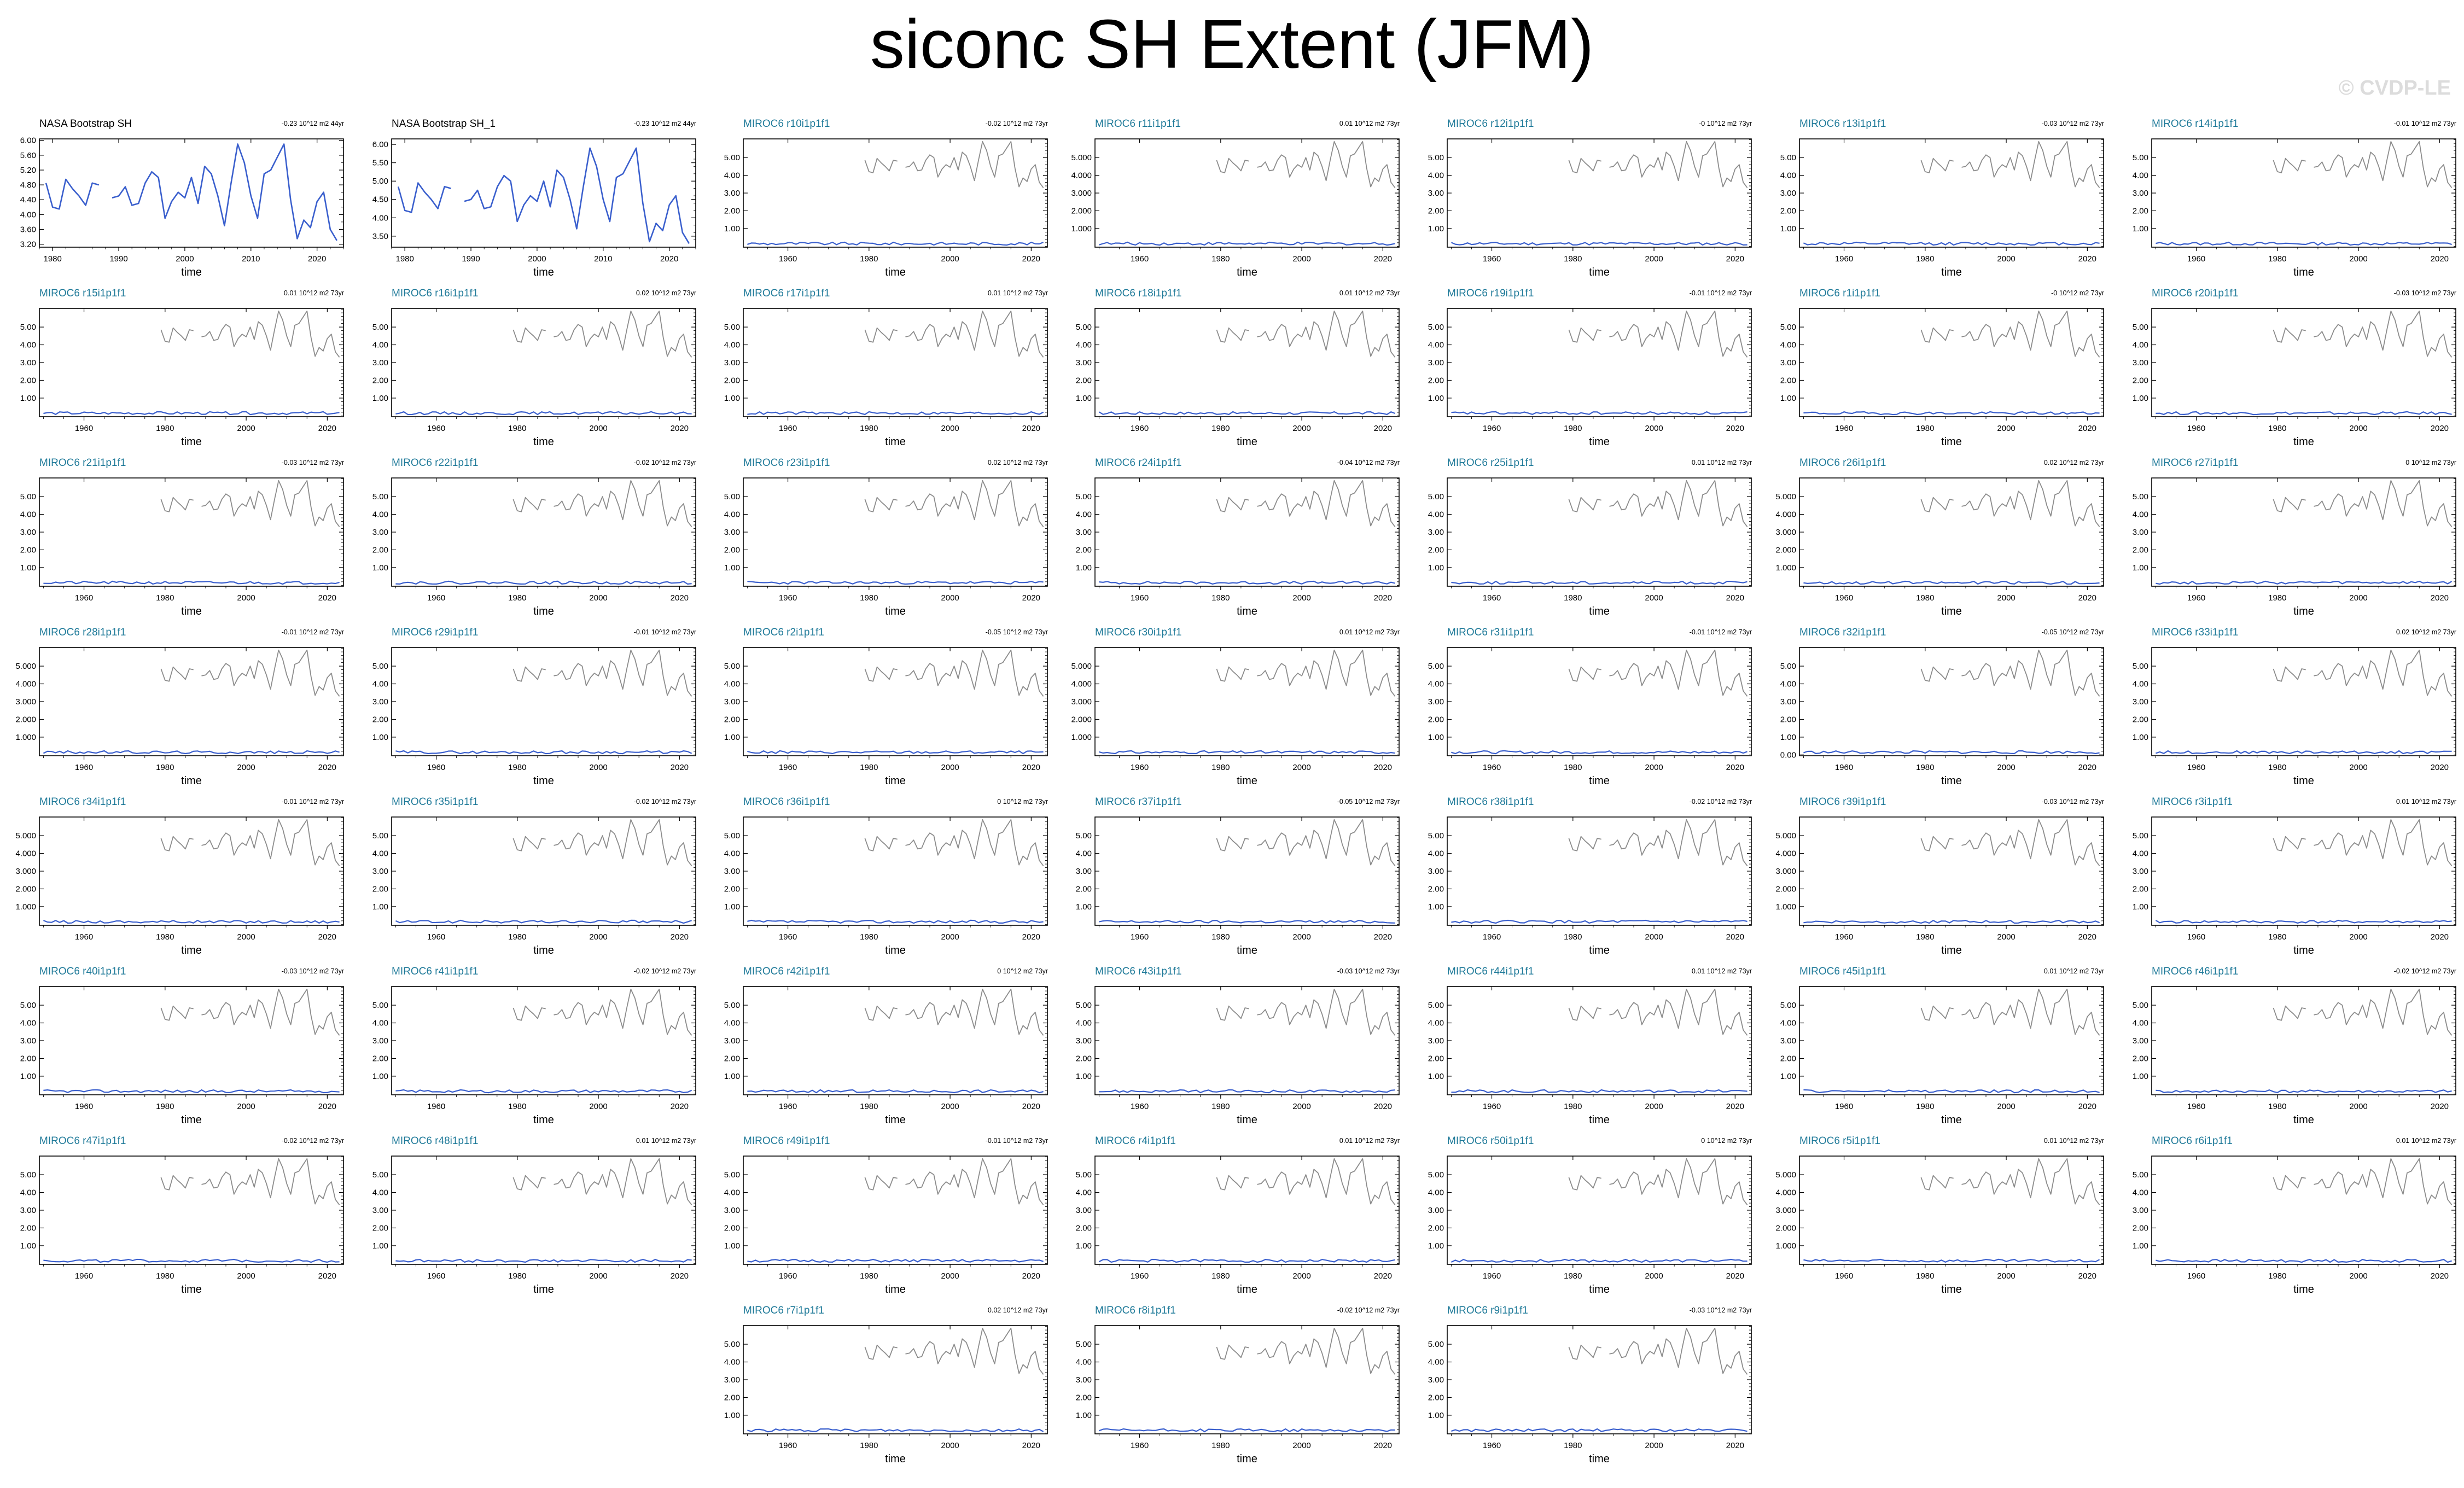 Image resolution: width=2464 pixels, height=1488 pixels. Describe the element at coordinates (1842, 971) in the screenshot. I see `panel-title: MIROC6 r45i1p1f1` at that location.